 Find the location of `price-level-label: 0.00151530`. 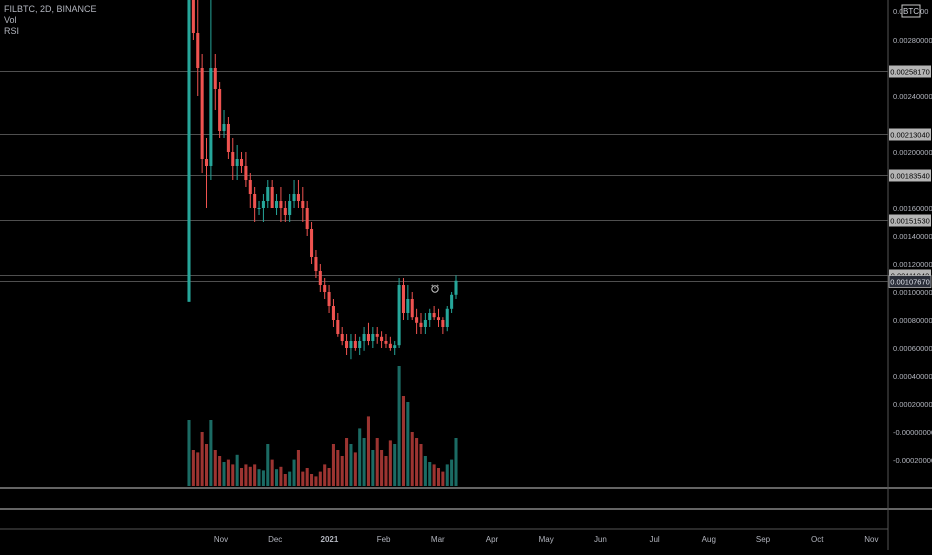

price-level-label: 0.00151530 is located at coordinates (910, 221).